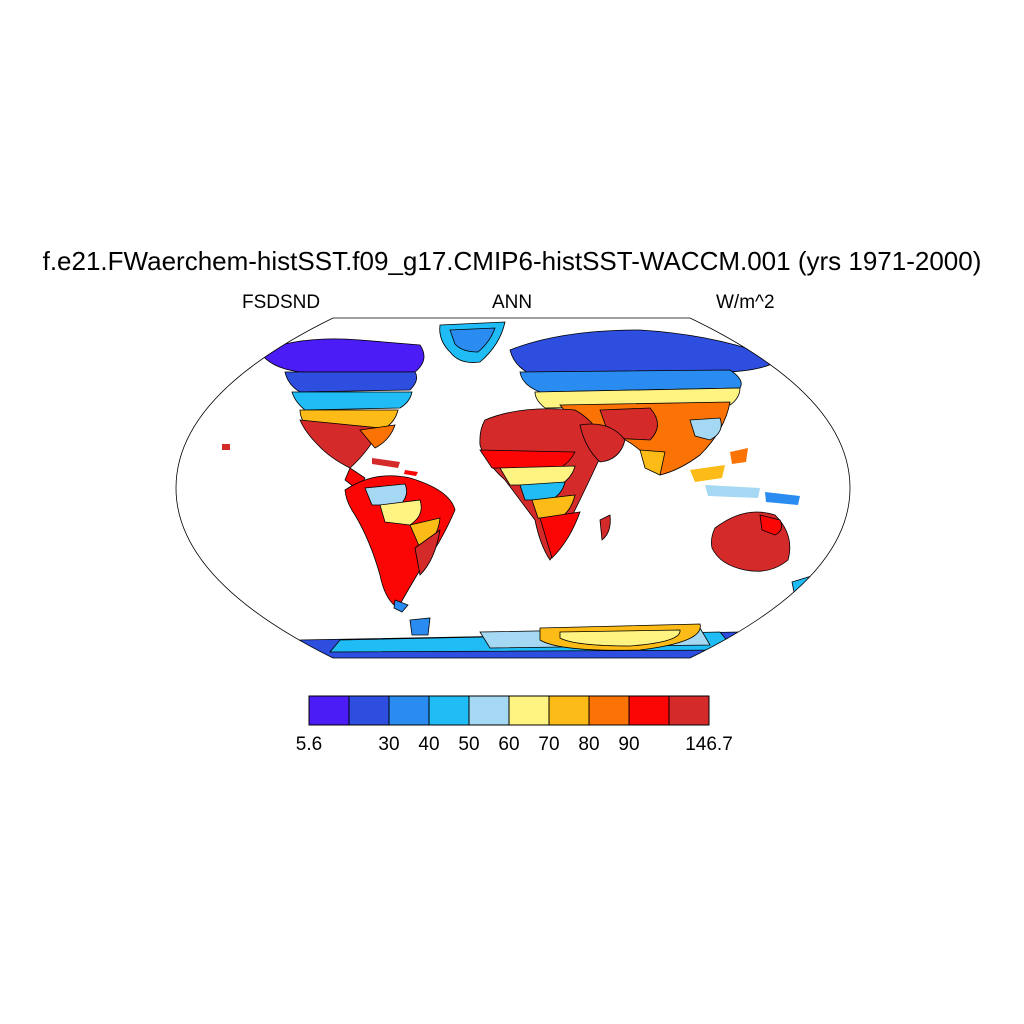 This screenshot has height=1024, width=1024. Describe the element at coordinates (525, 637) in the screenshot. I see `antarctica` at that location.